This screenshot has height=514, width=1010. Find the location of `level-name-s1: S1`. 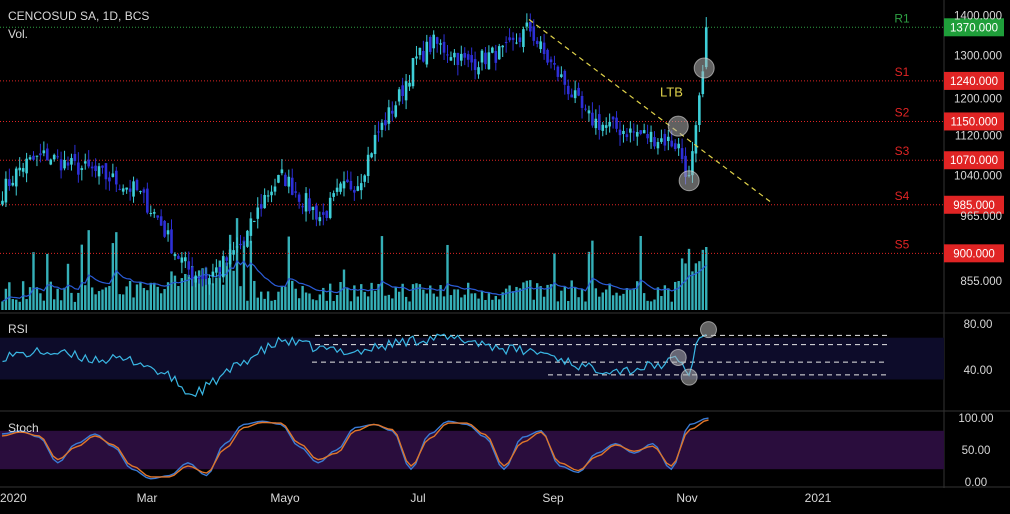

level-name-s1: S1 is located at coordinates (902, 72).